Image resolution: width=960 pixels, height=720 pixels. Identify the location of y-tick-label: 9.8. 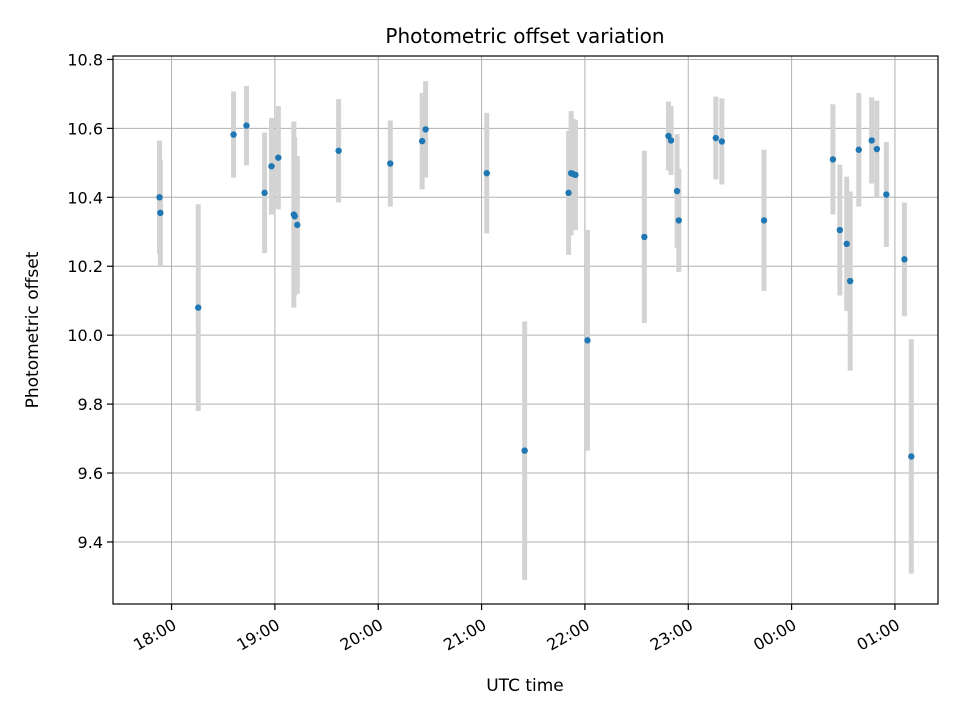
(90, 404).